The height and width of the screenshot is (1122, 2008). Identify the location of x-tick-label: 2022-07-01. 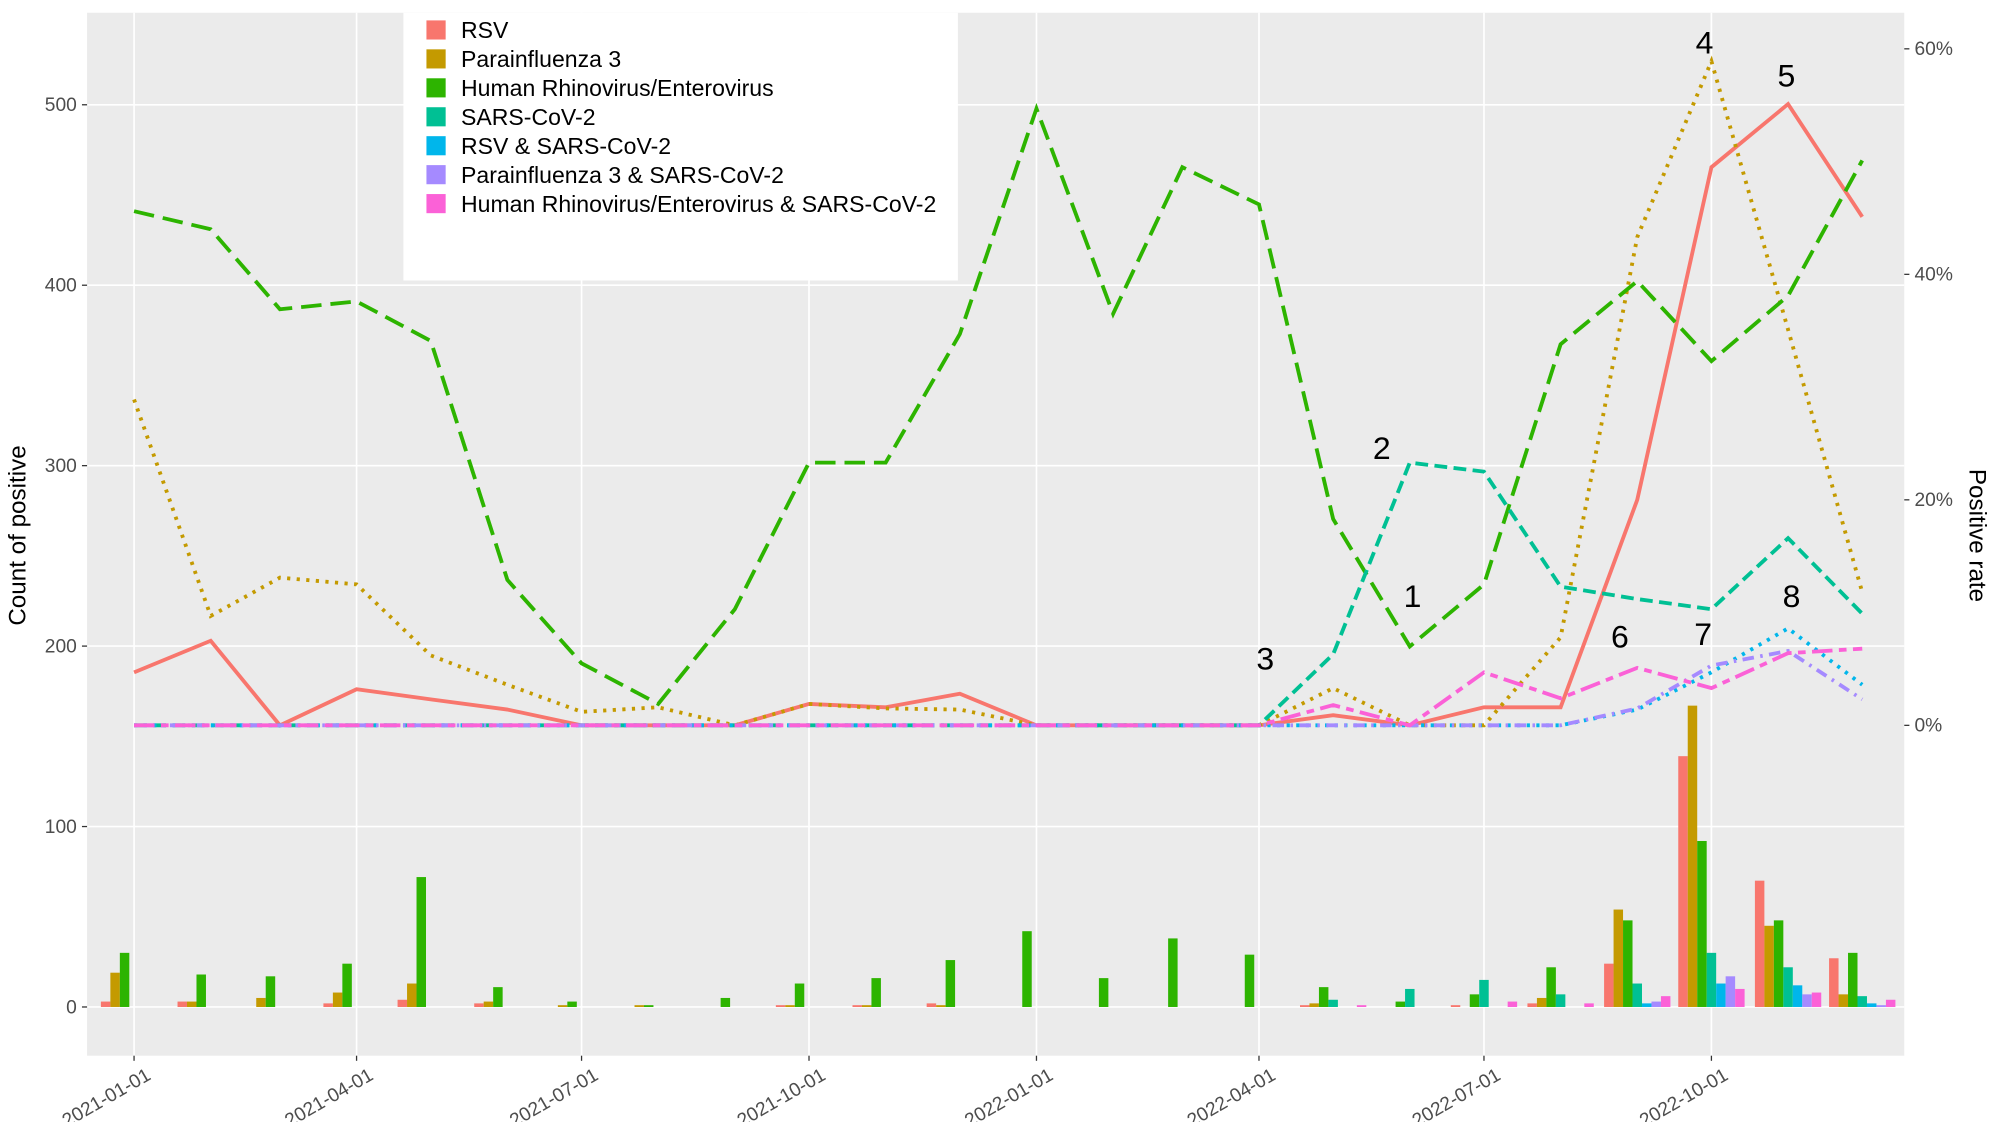
(1457, 1093).